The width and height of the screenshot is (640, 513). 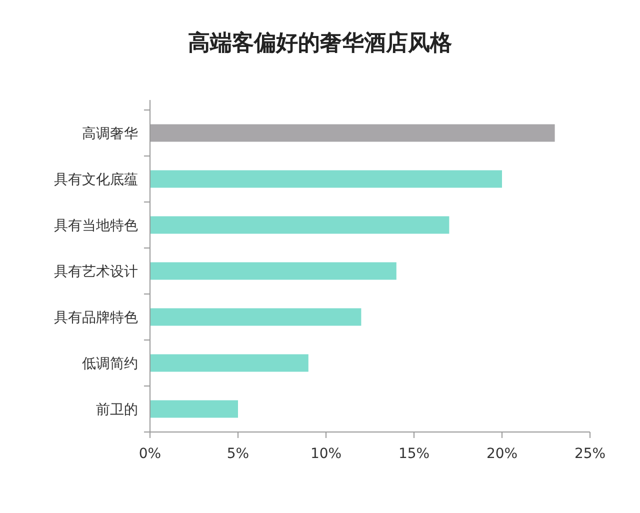 What do you see at coordinates (326, 454) in the screenshot?
I see `x-tick-label: 10%` at bounding box center [326, 454].